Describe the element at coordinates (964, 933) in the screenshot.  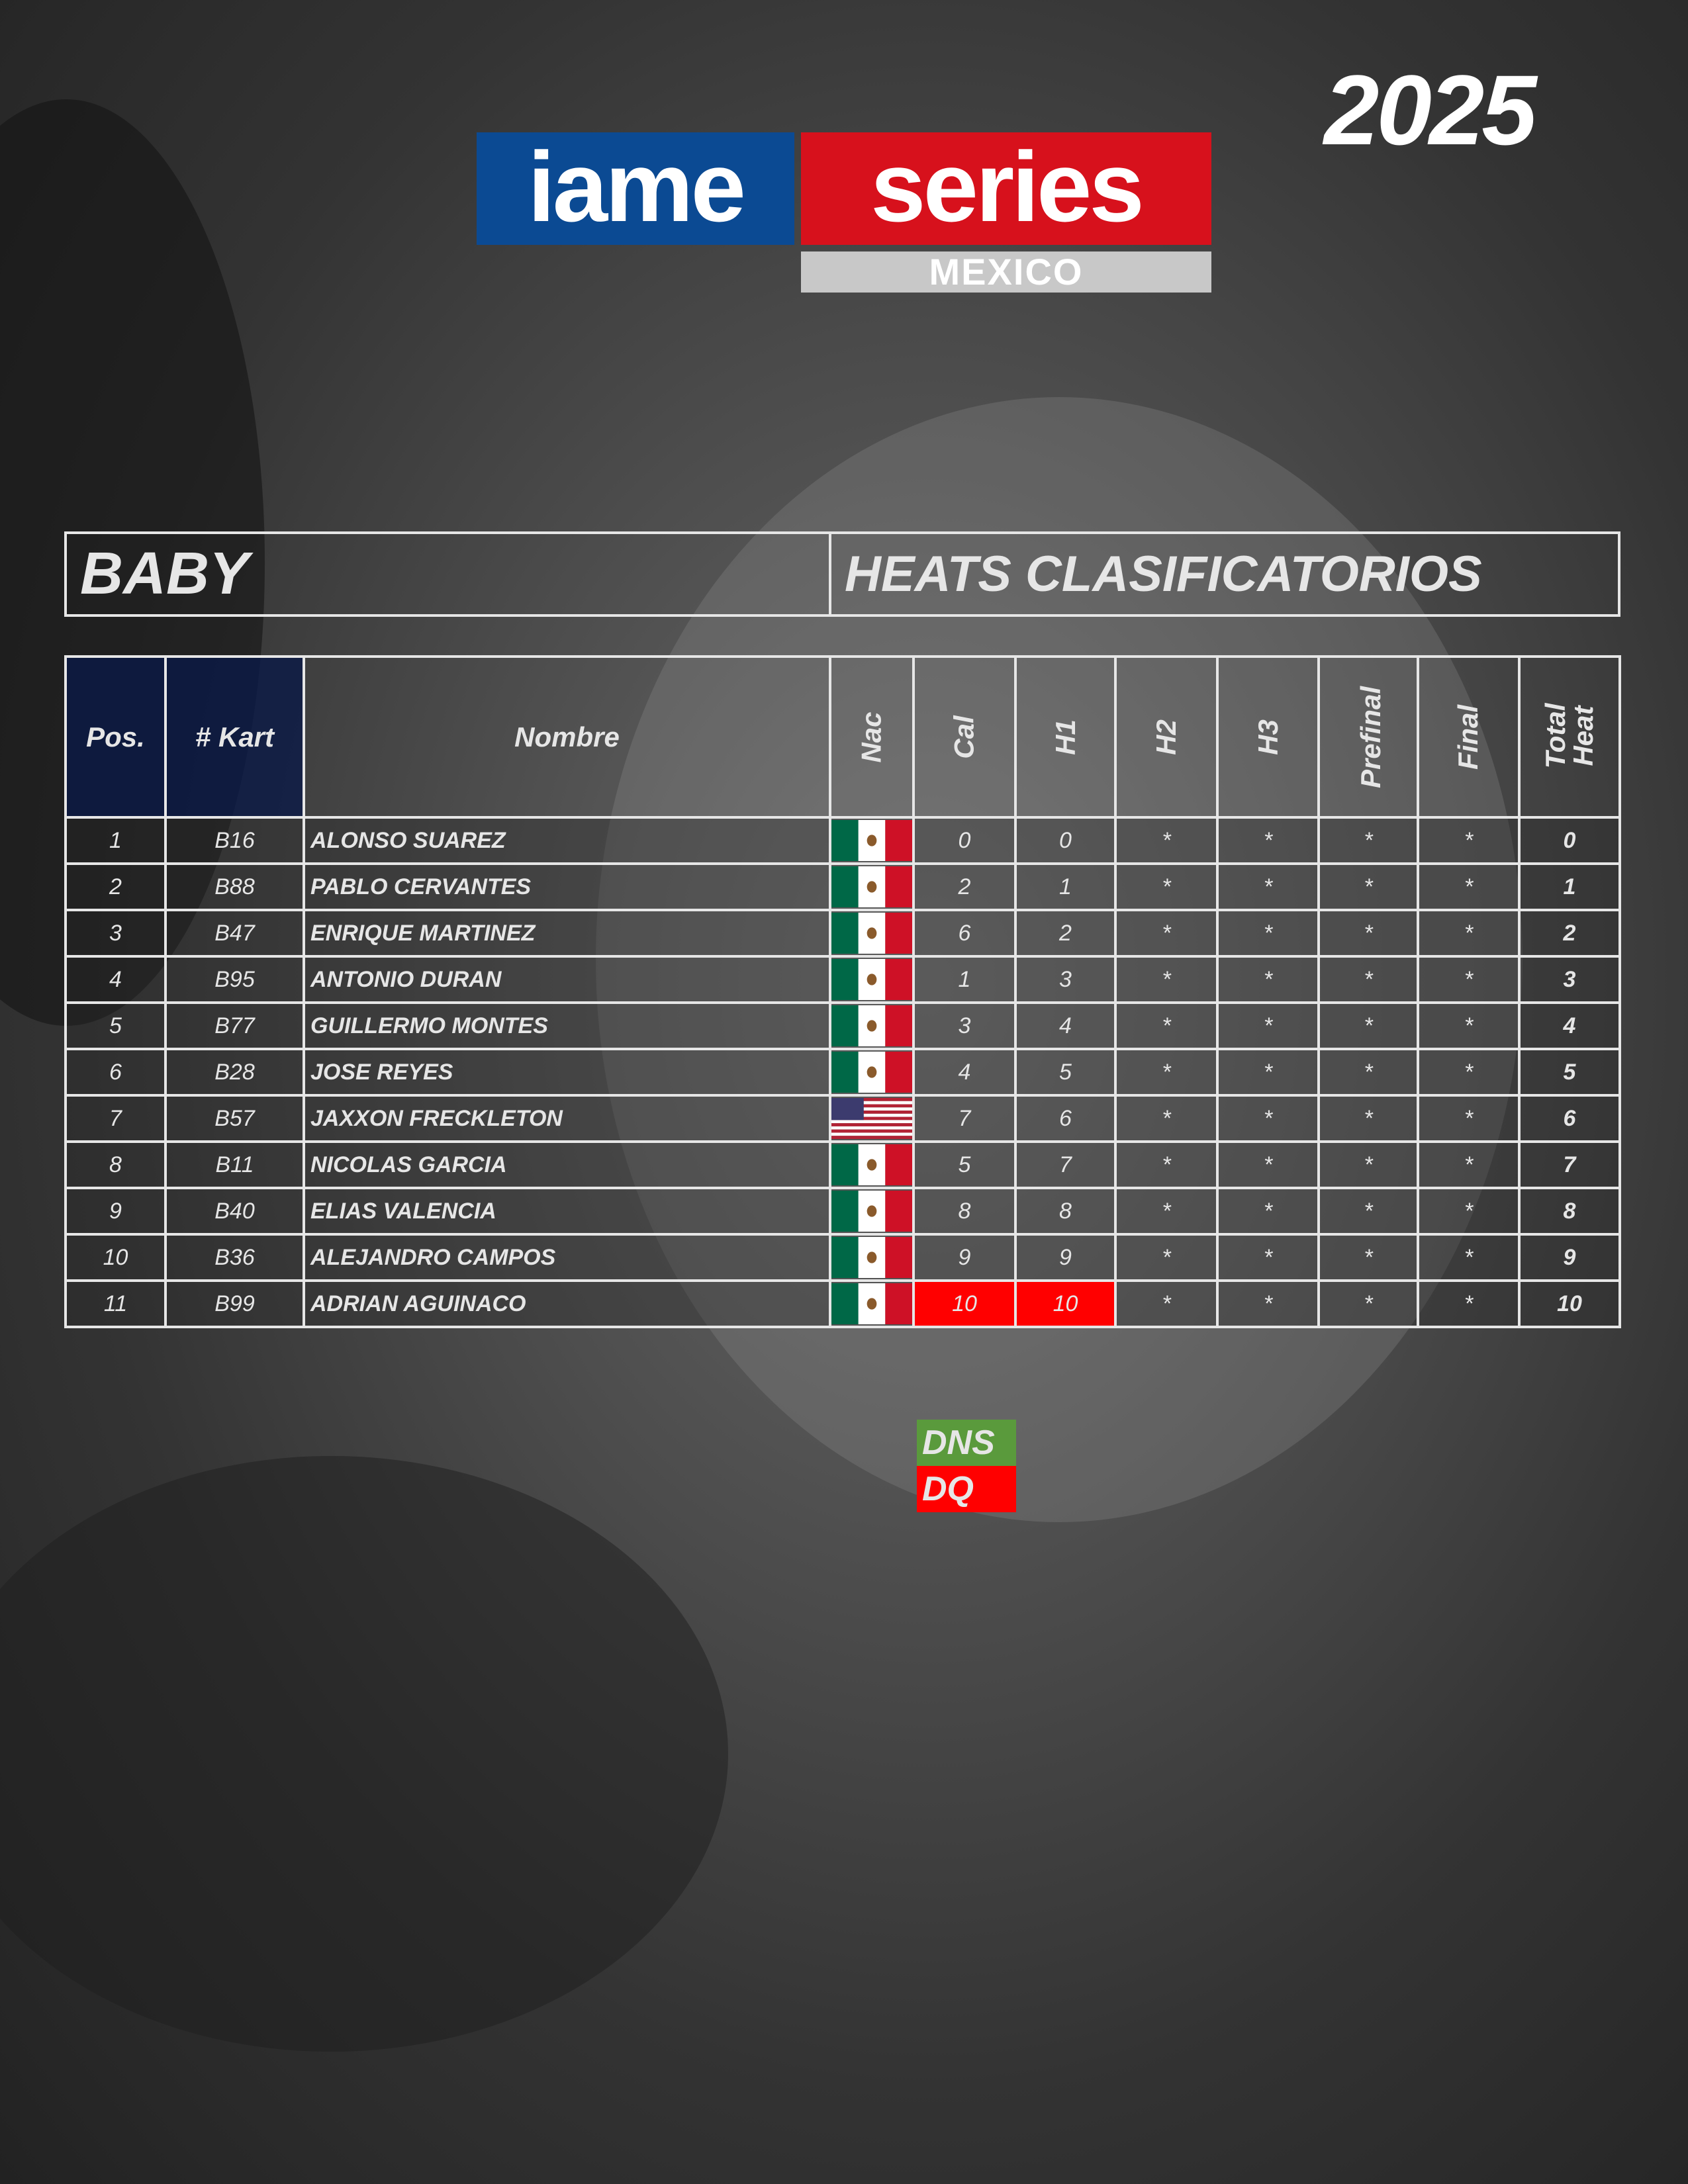
I see `cal-cell: 6` at that location.